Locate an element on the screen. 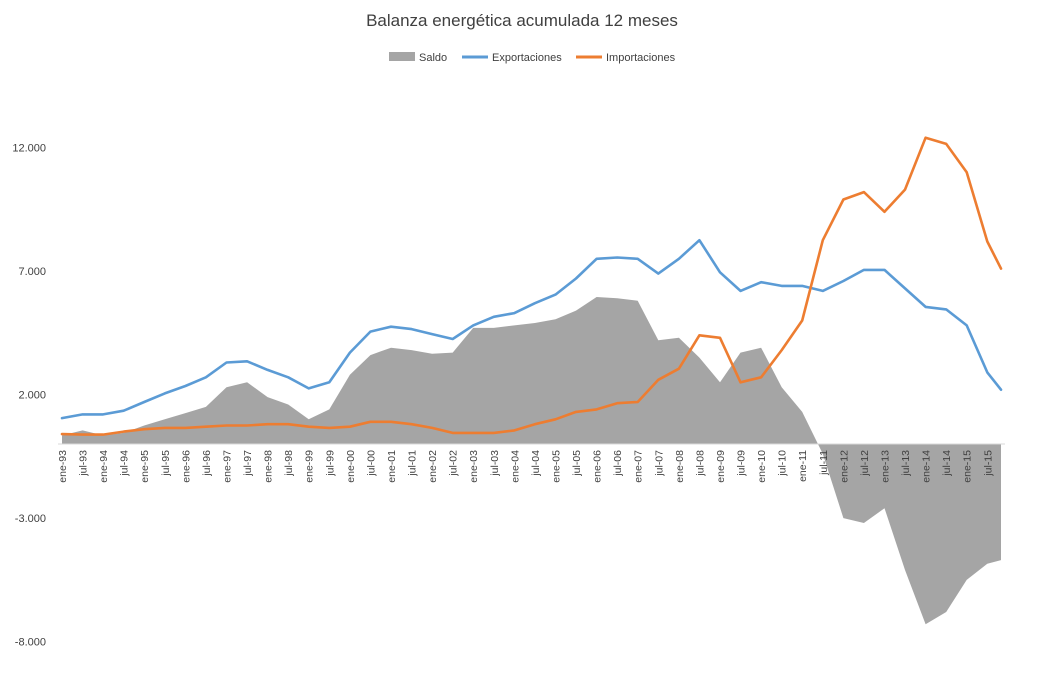 Image resolution: width=1045 pixels, height=689 pixels. x-tick-label: jul-10 is located at coordinates (783, 463).